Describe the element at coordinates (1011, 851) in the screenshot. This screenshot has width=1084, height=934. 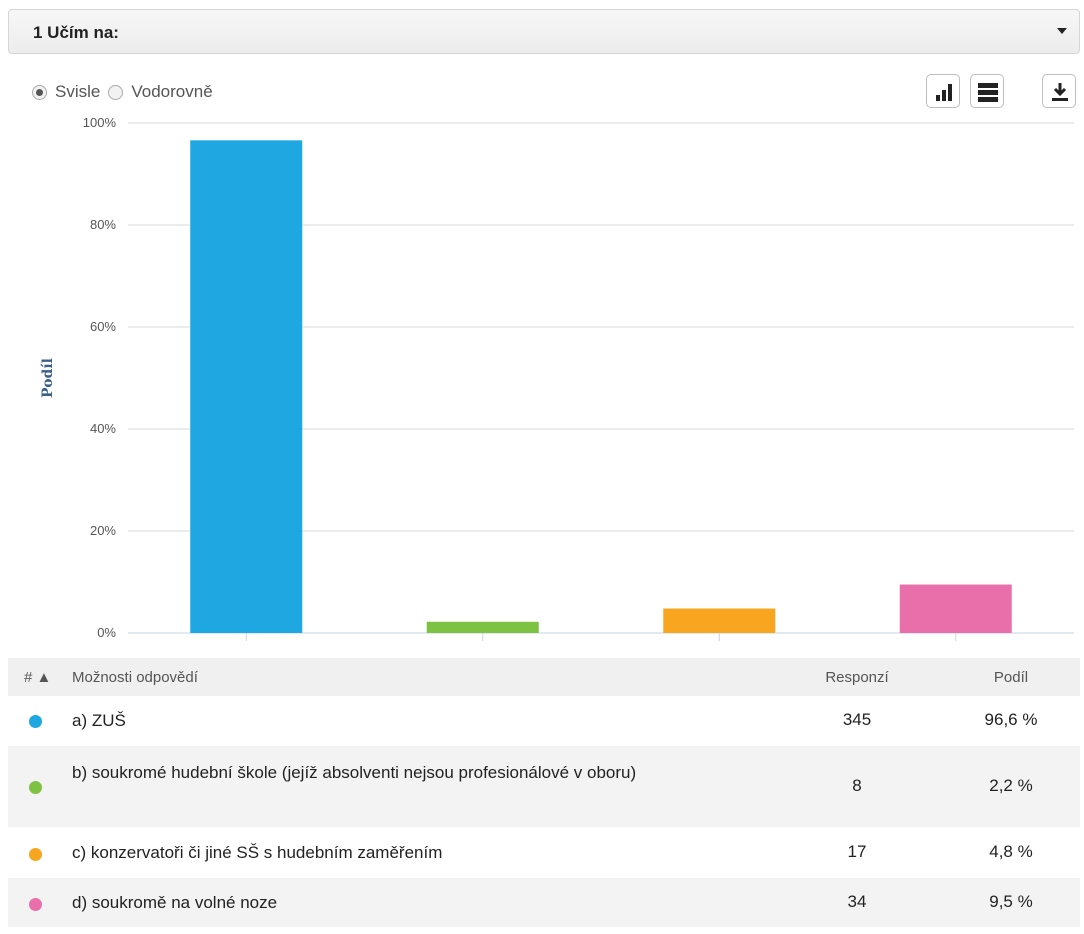
I see `share-value: 4,8 %` at that location.